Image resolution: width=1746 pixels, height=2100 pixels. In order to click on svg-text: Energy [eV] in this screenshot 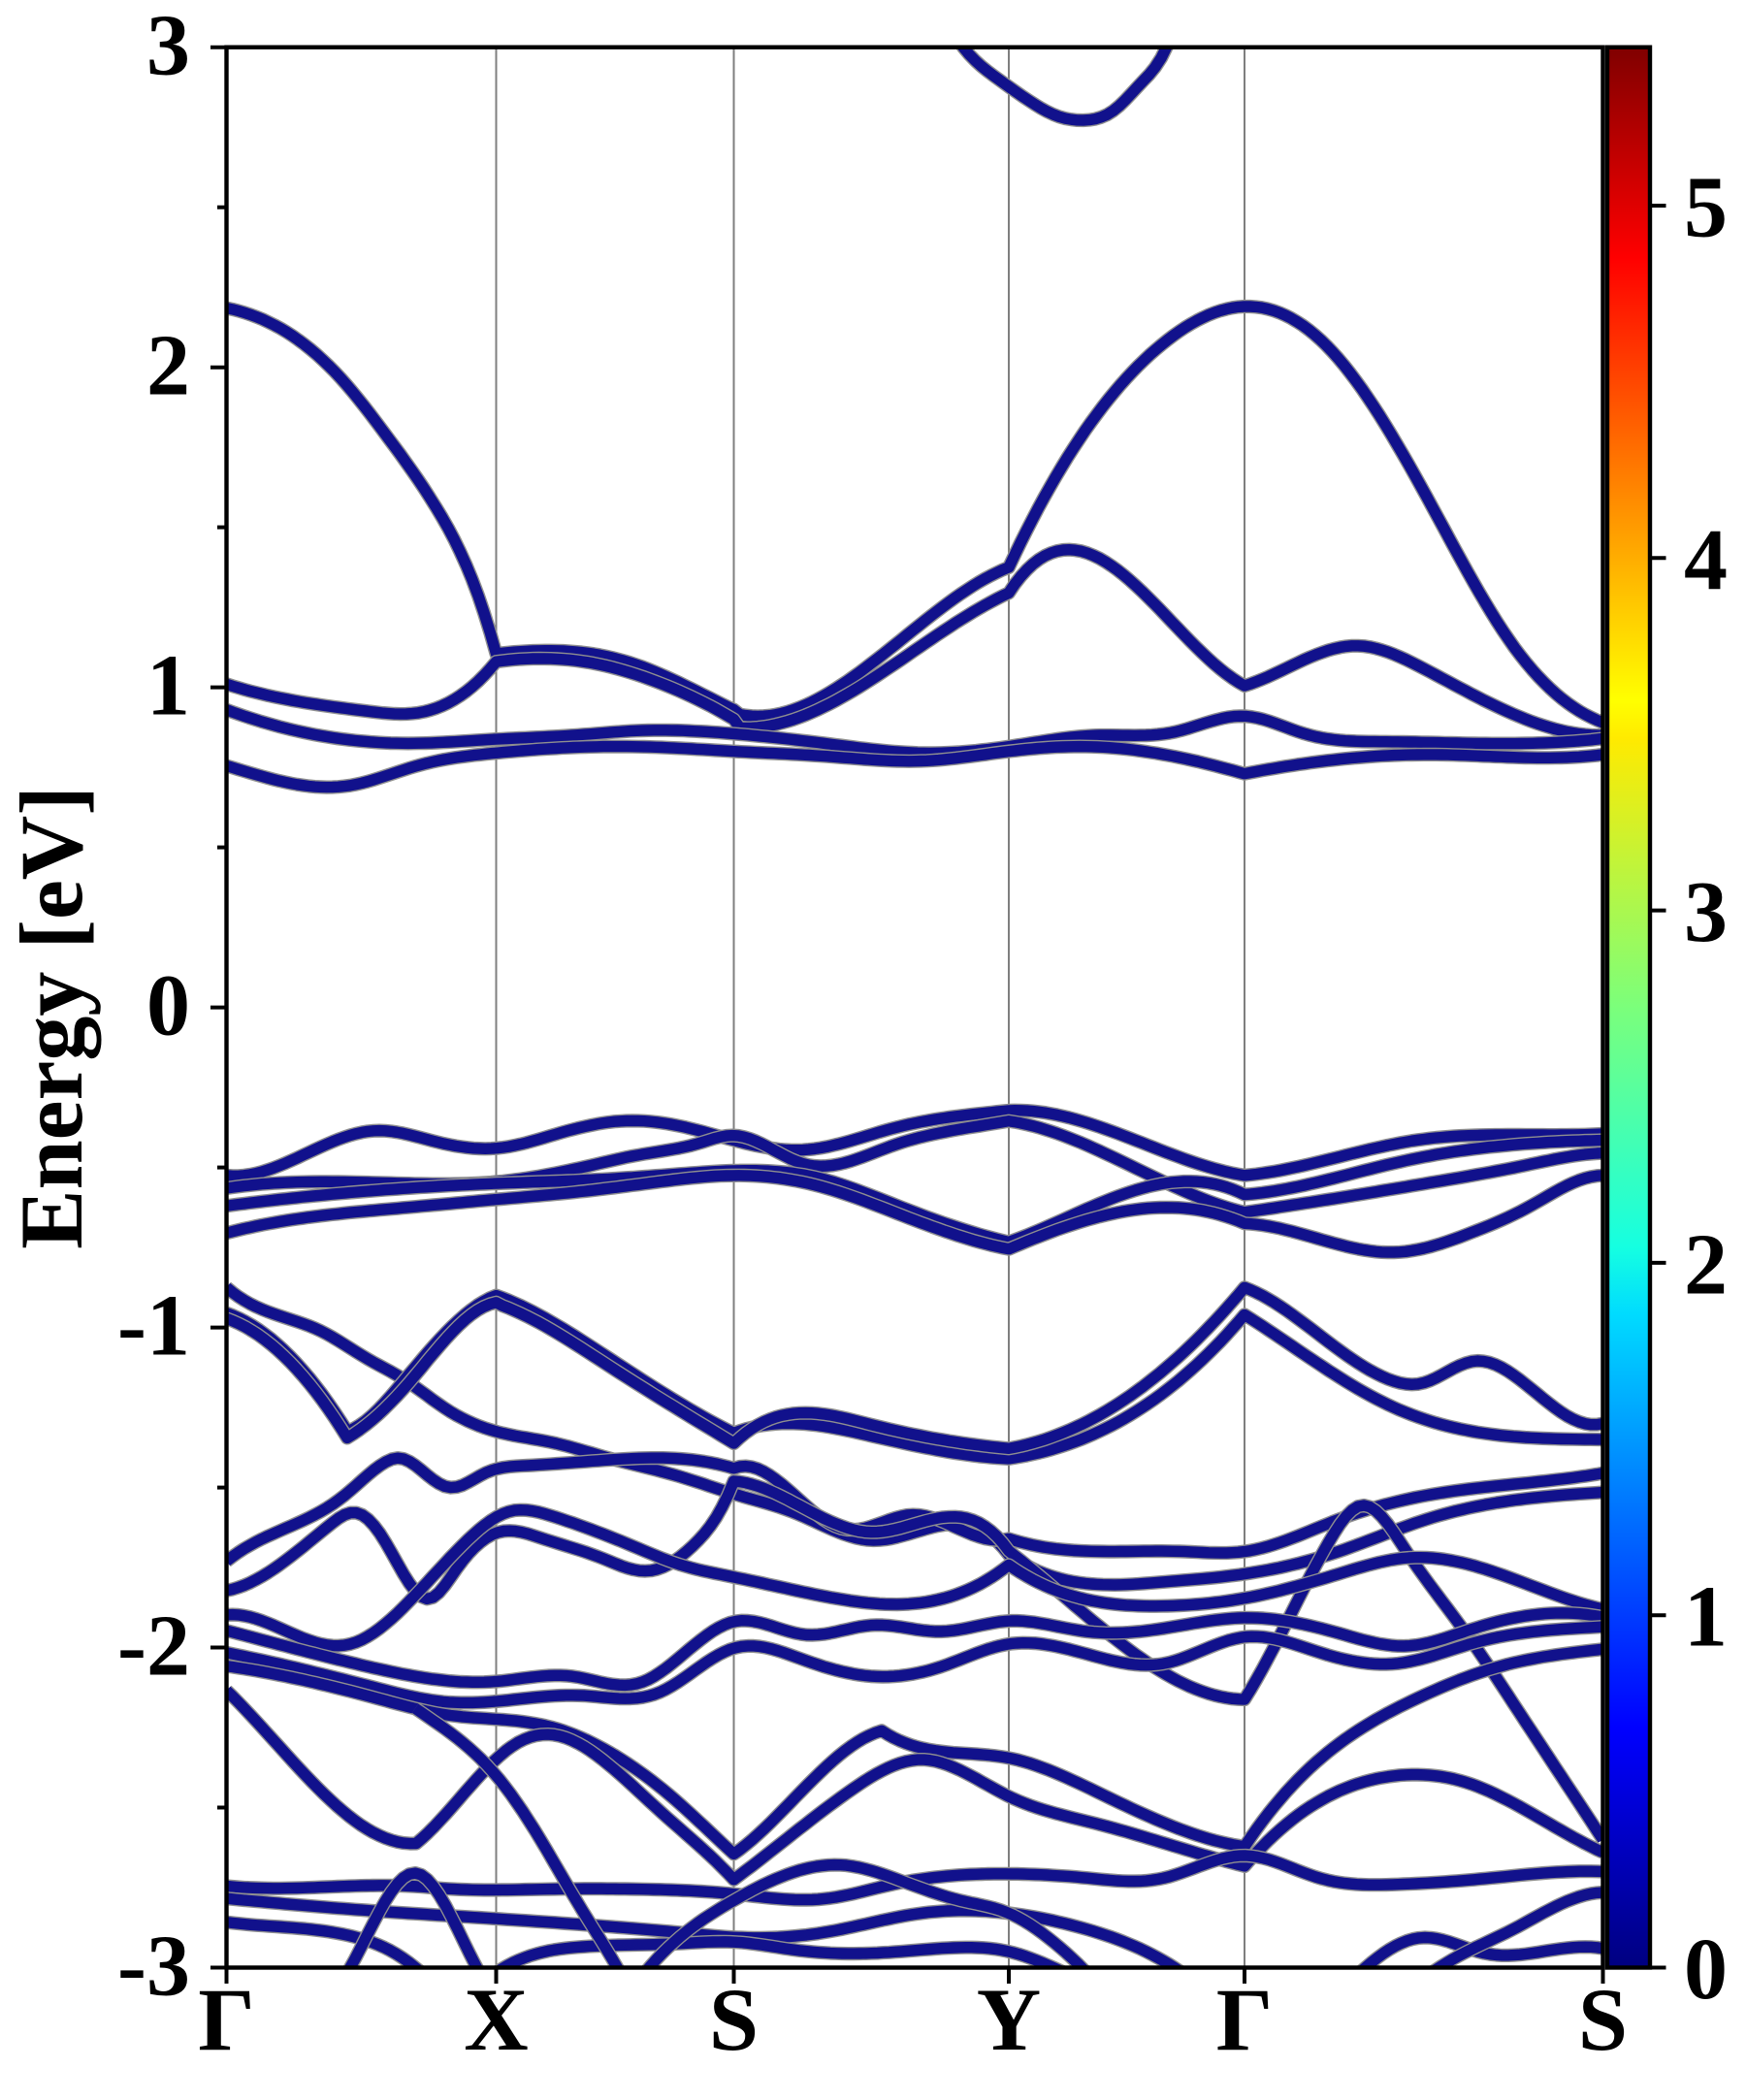, I will do `click(51, 1017)`.